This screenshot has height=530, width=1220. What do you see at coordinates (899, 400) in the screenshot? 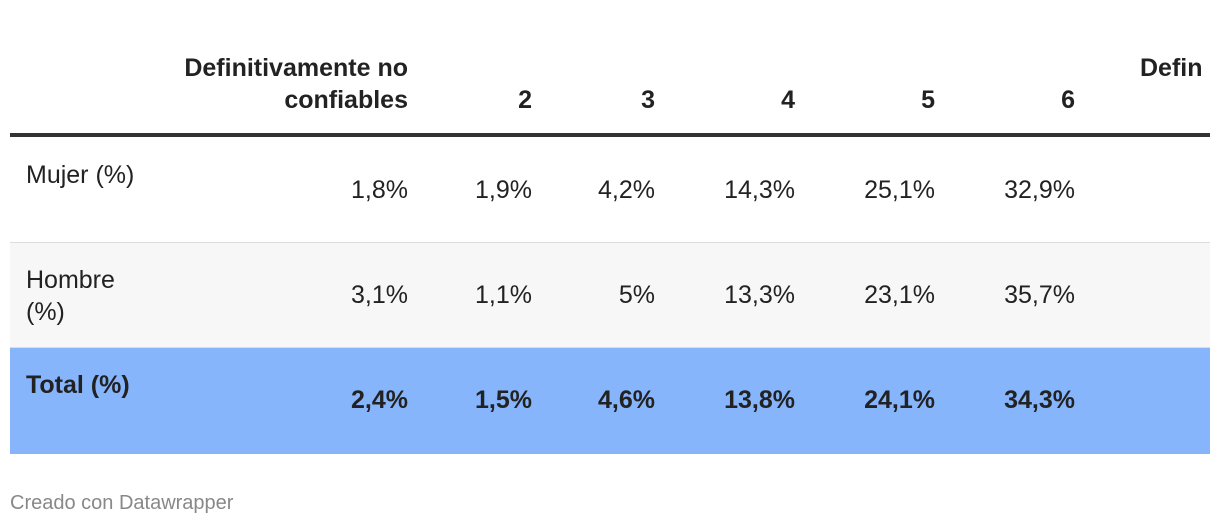
I see `cell-value: 24,1%` at bounding box center [899, 400].